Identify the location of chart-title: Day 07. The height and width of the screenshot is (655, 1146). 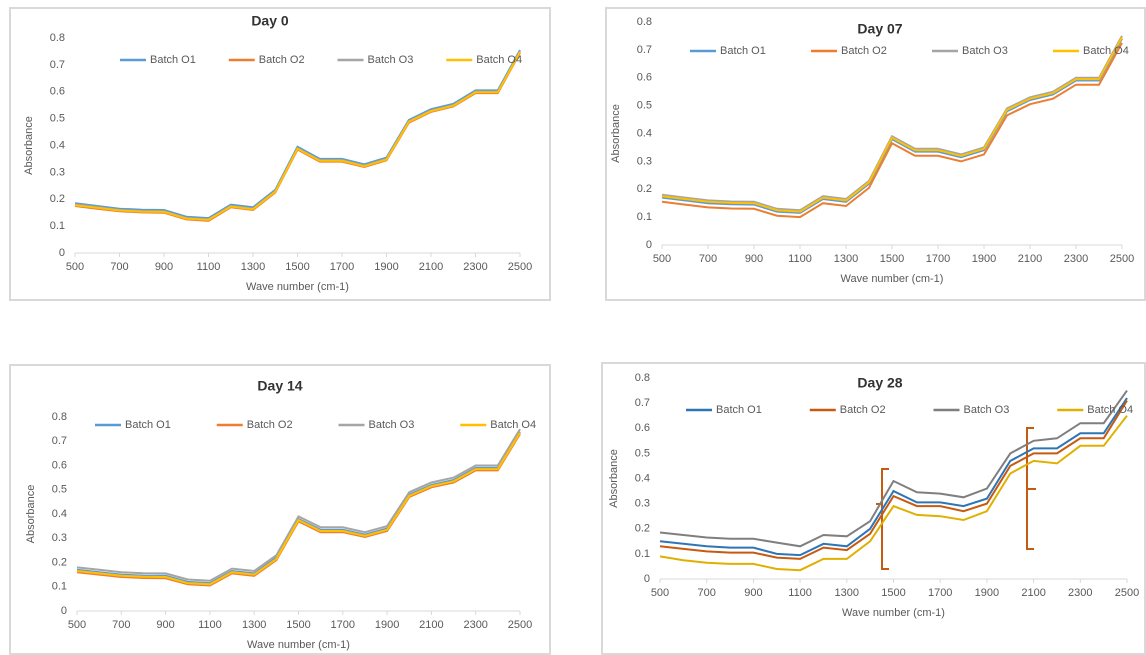
(879, 29).